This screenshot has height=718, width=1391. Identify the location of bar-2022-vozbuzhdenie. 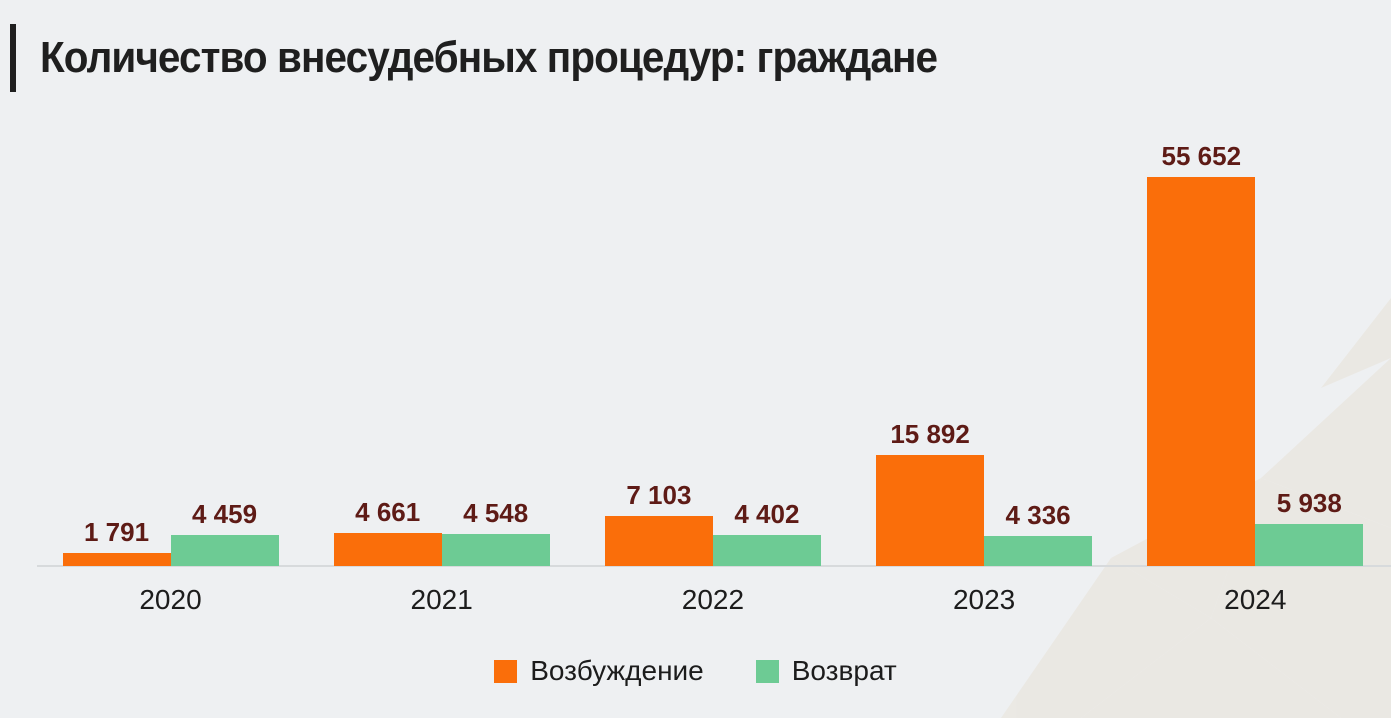
(658, 541).